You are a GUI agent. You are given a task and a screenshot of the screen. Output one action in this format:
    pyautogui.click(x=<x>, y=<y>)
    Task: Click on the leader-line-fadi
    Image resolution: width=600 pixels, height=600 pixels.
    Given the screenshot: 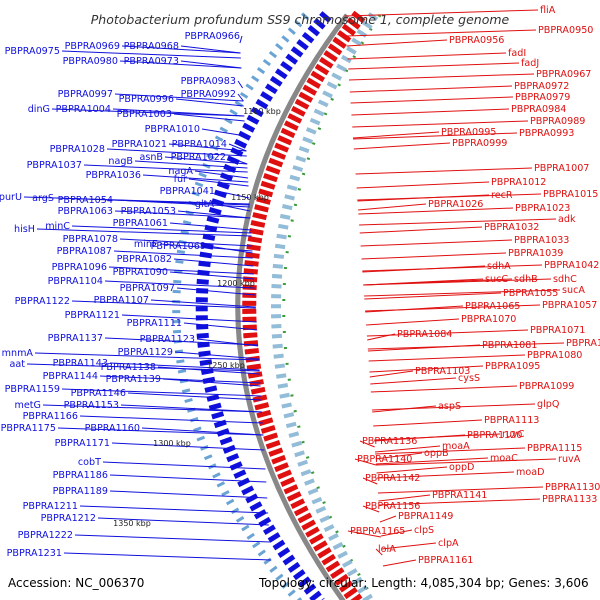 What is the action you would take?
    pyautogui.click(x=427, y=56)
    